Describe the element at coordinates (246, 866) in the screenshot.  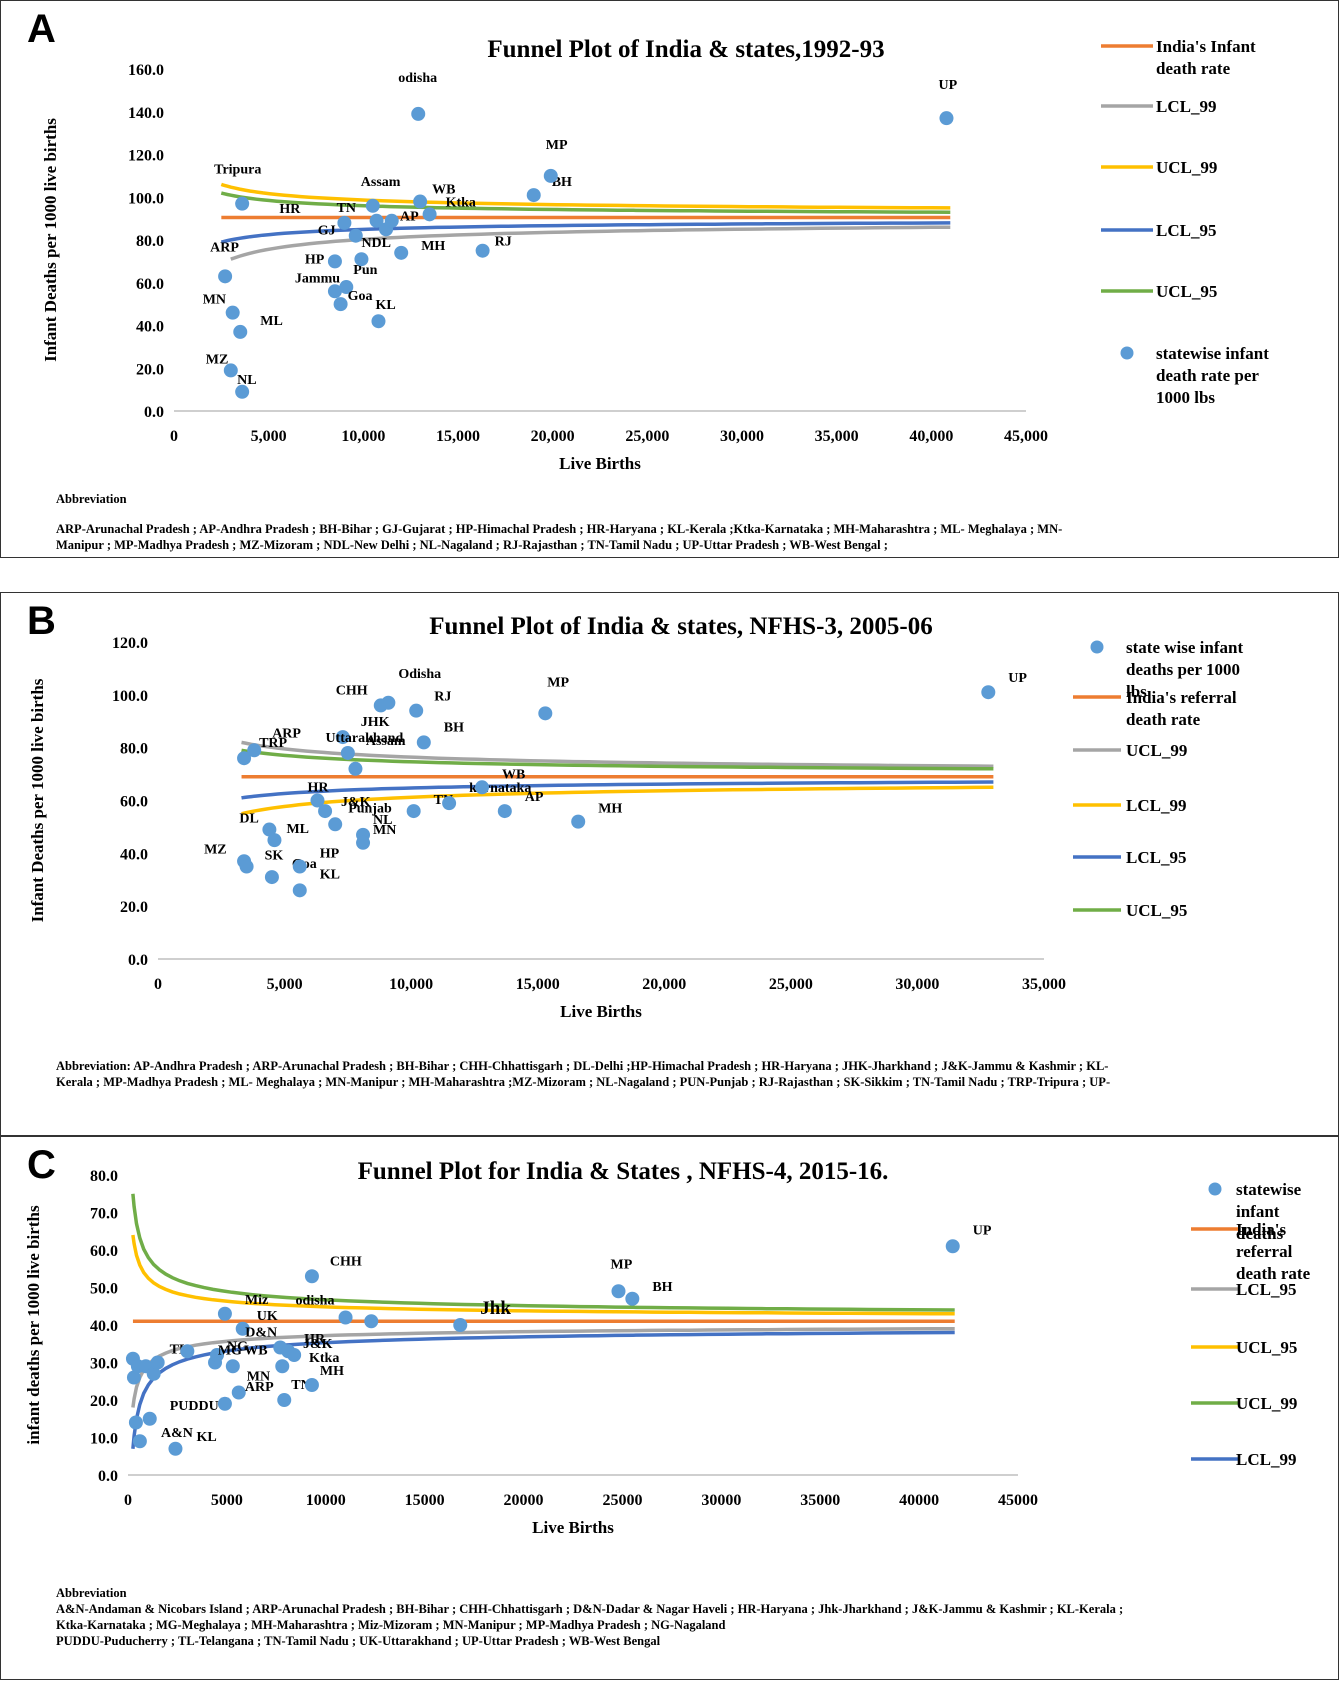
I see `data-point-sk` at that location.